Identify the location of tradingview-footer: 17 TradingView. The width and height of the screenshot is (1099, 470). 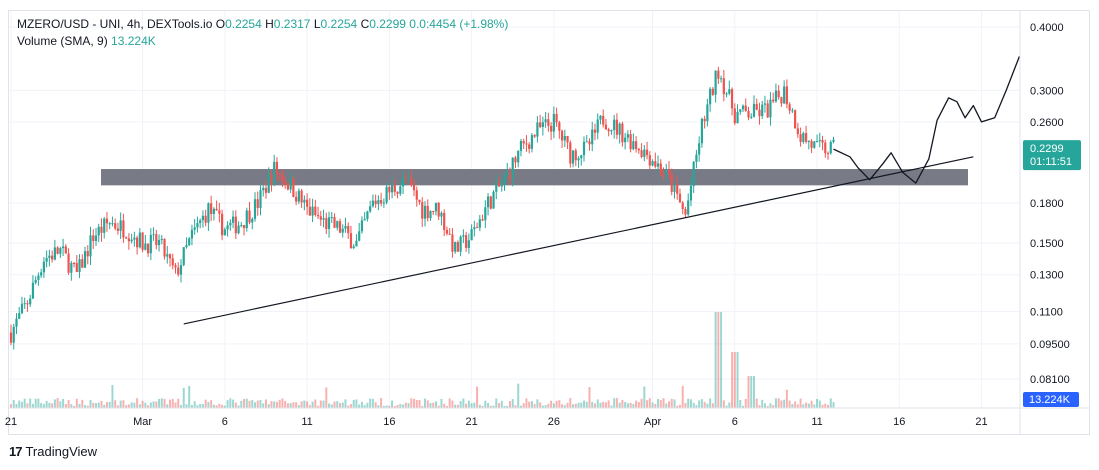
(53, 451).